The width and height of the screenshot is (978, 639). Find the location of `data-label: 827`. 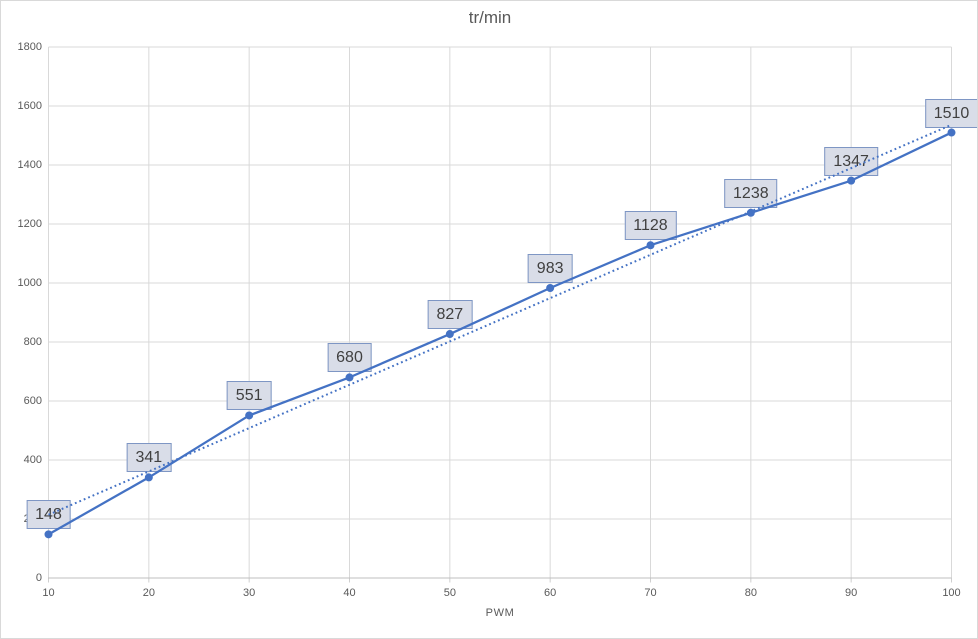

data-label: 827 is located at coordinates (450, 315).